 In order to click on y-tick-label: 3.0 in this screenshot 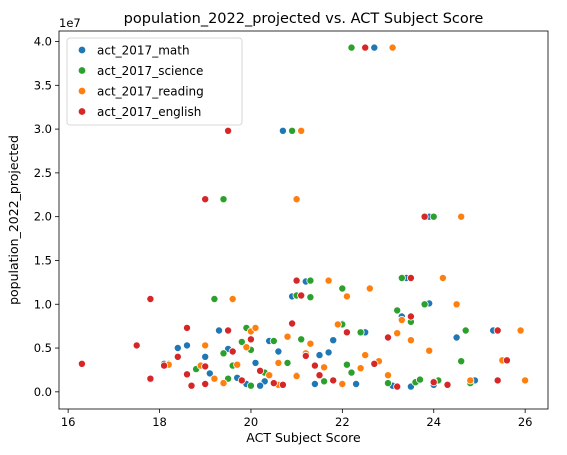, I will do `click(43, 129)`.